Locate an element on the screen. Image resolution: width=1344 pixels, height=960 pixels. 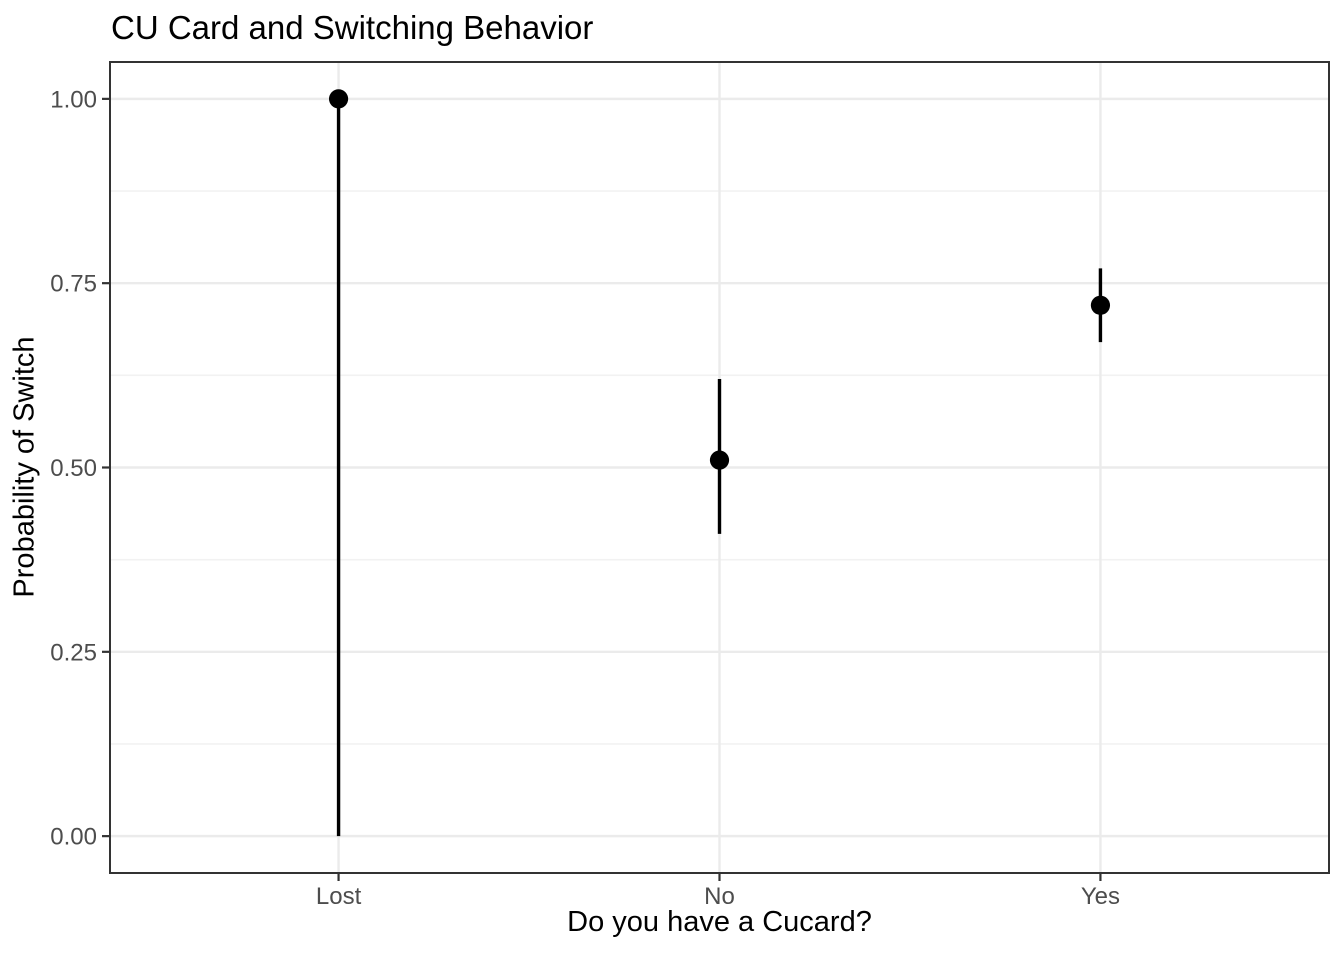
x-axis-title: Do you have a Cucard? is located at coordinates (719, 922).